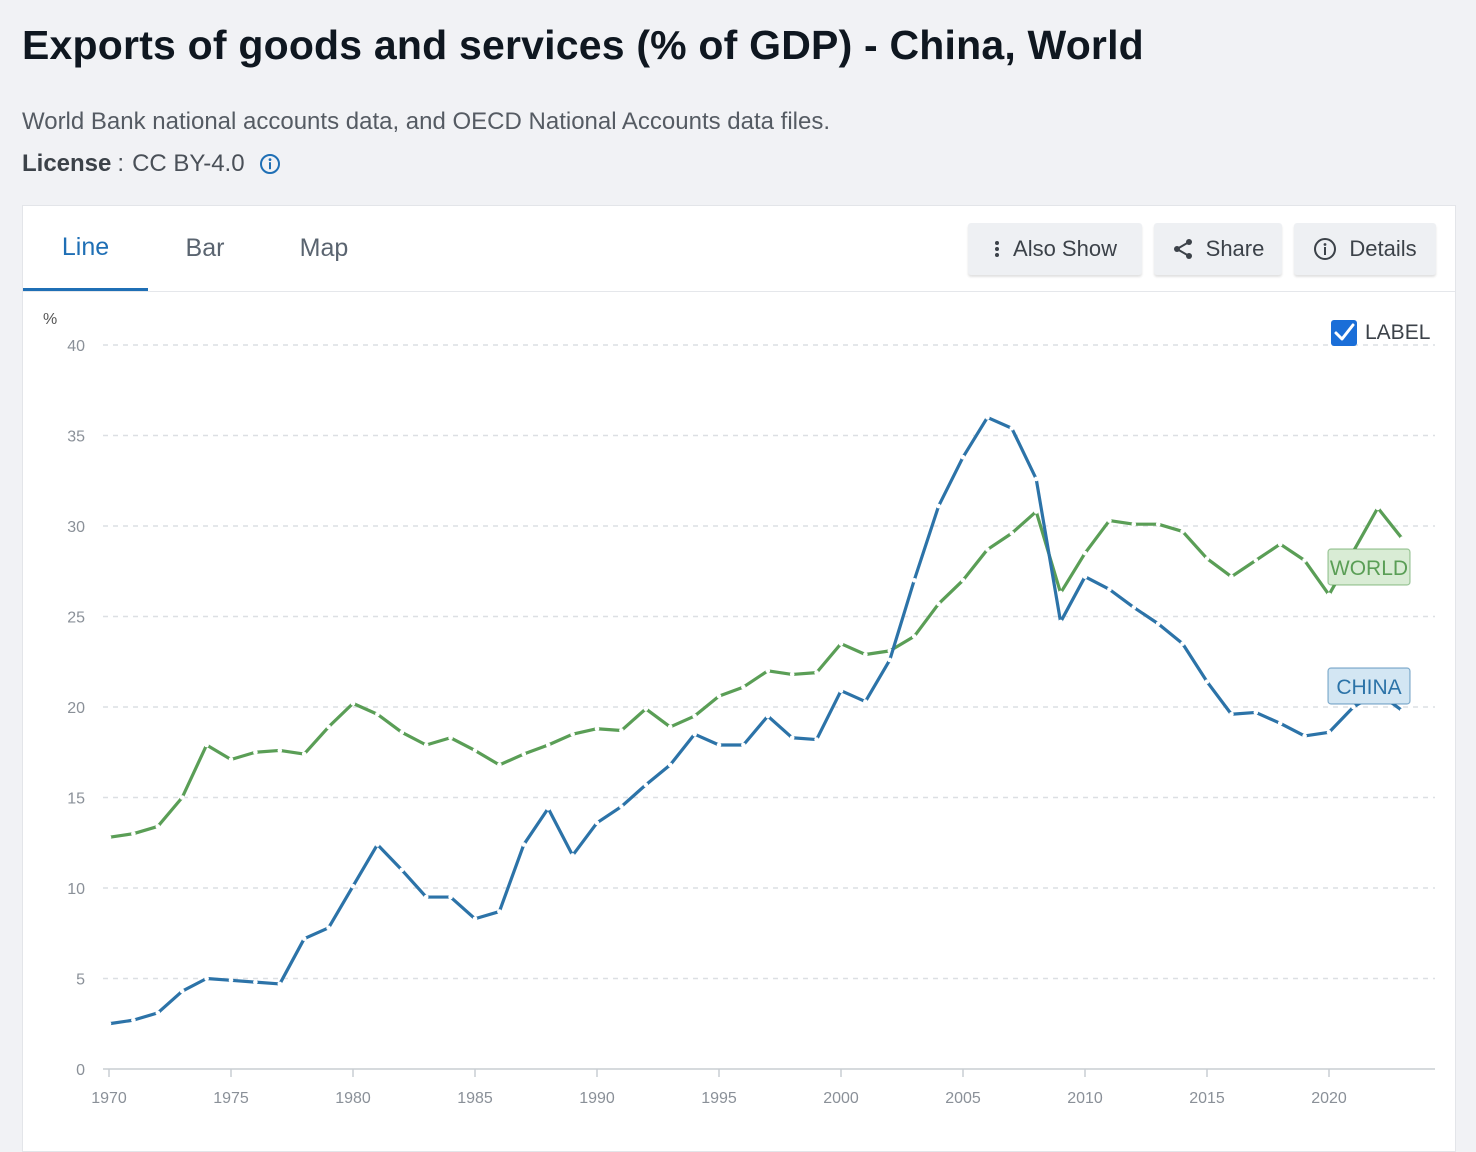 Image resolution: width=1476 pixels, height=1152 pixels. What do you see at coordinates (1085, 1098) in the screenshot?
I see `x-tick-label: 2010` at bounding box center [1085, 1098].